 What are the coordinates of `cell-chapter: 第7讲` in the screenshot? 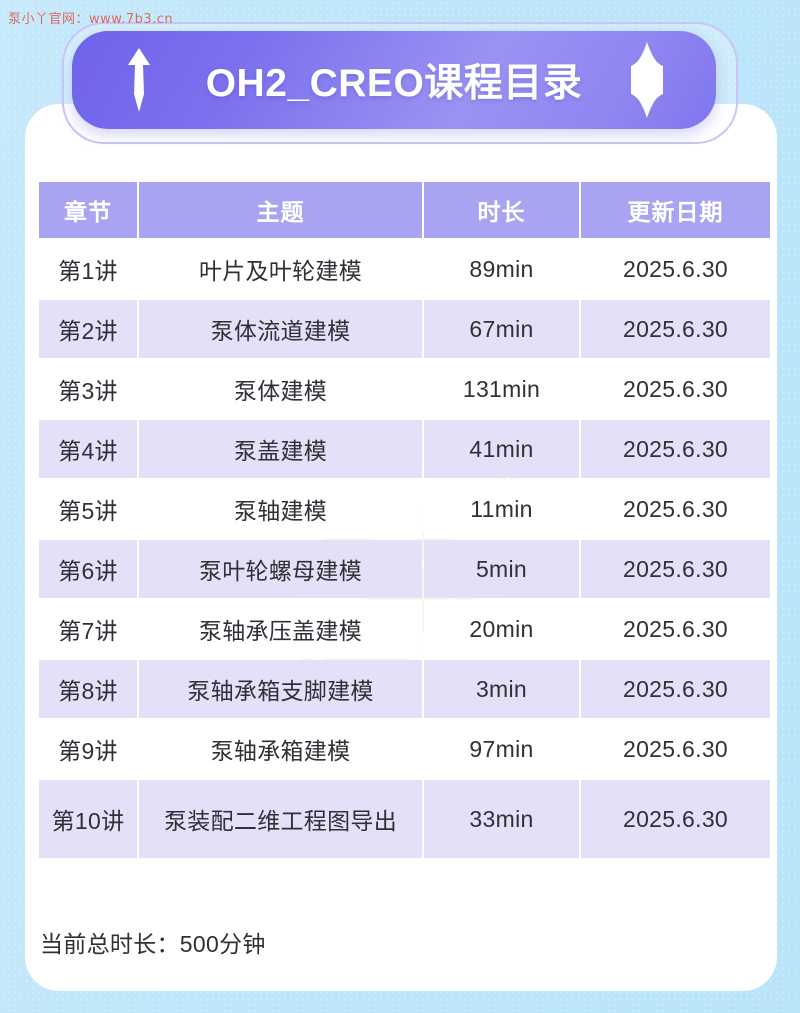 It's located at (88, 629).